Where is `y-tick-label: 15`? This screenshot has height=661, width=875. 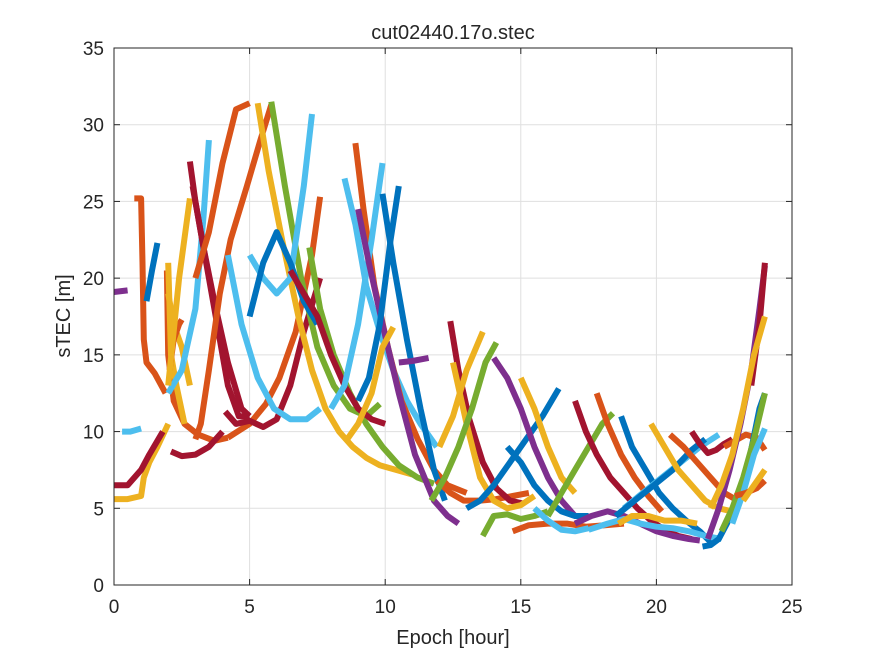
y-tick-label: 15 is located at coordinates (93, 356).